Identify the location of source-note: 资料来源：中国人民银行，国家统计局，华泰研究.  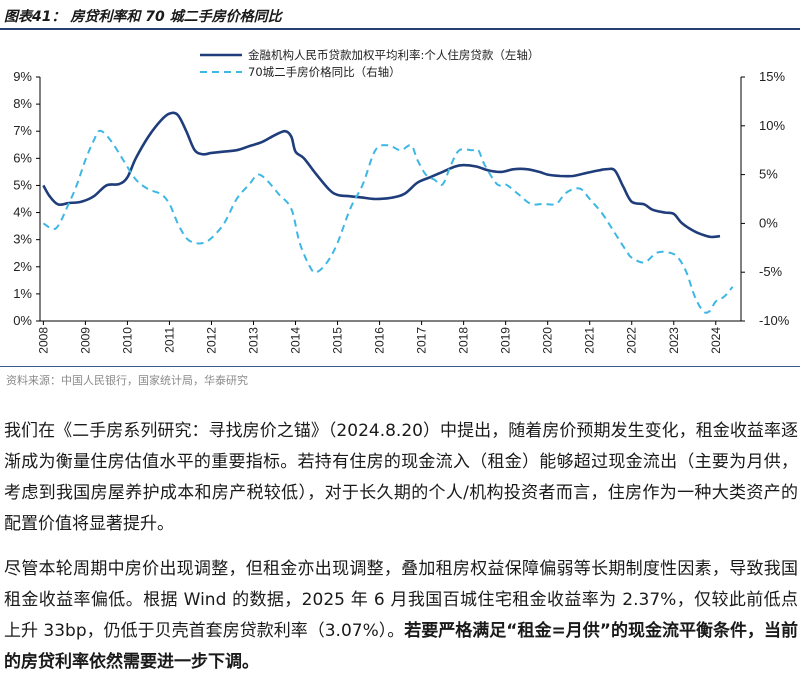
(127, 380).